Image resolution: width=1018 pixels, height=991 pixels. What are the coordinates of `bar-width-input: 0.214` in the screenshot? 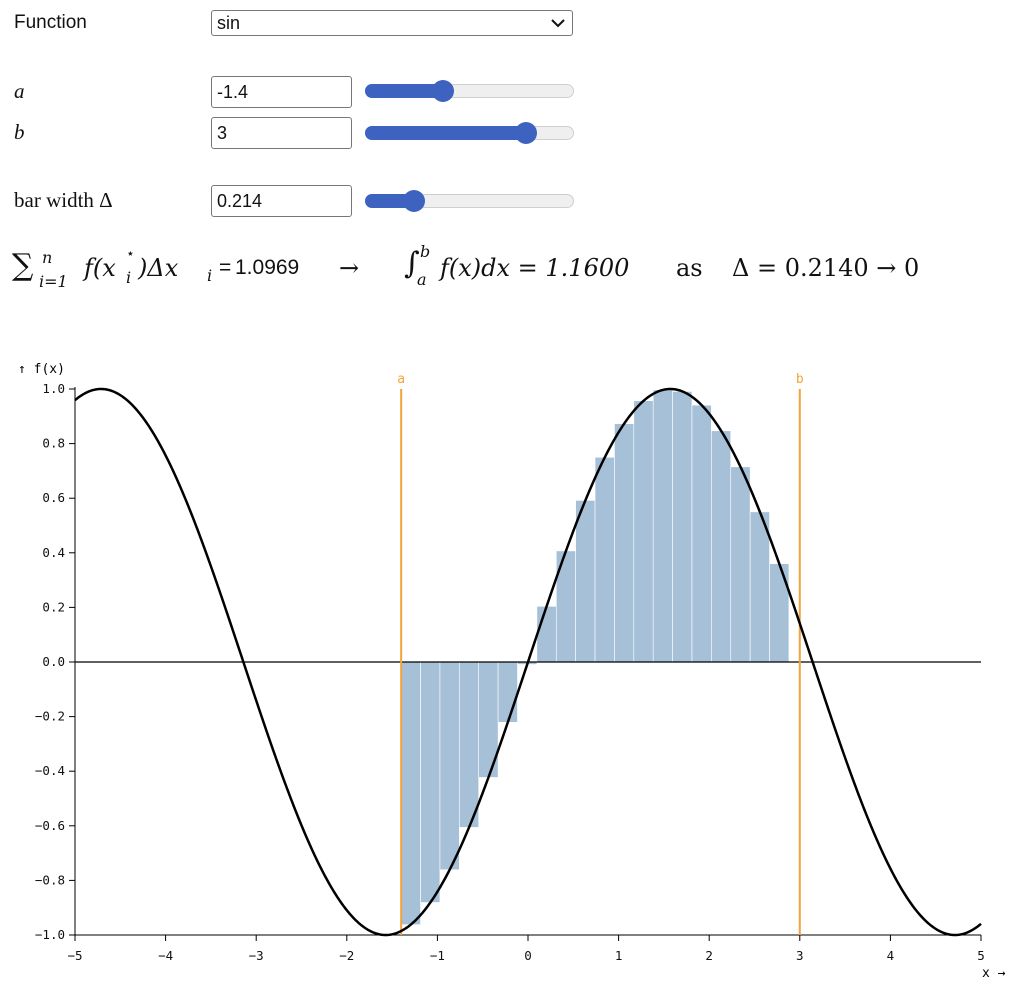 It's located at (281, 201).